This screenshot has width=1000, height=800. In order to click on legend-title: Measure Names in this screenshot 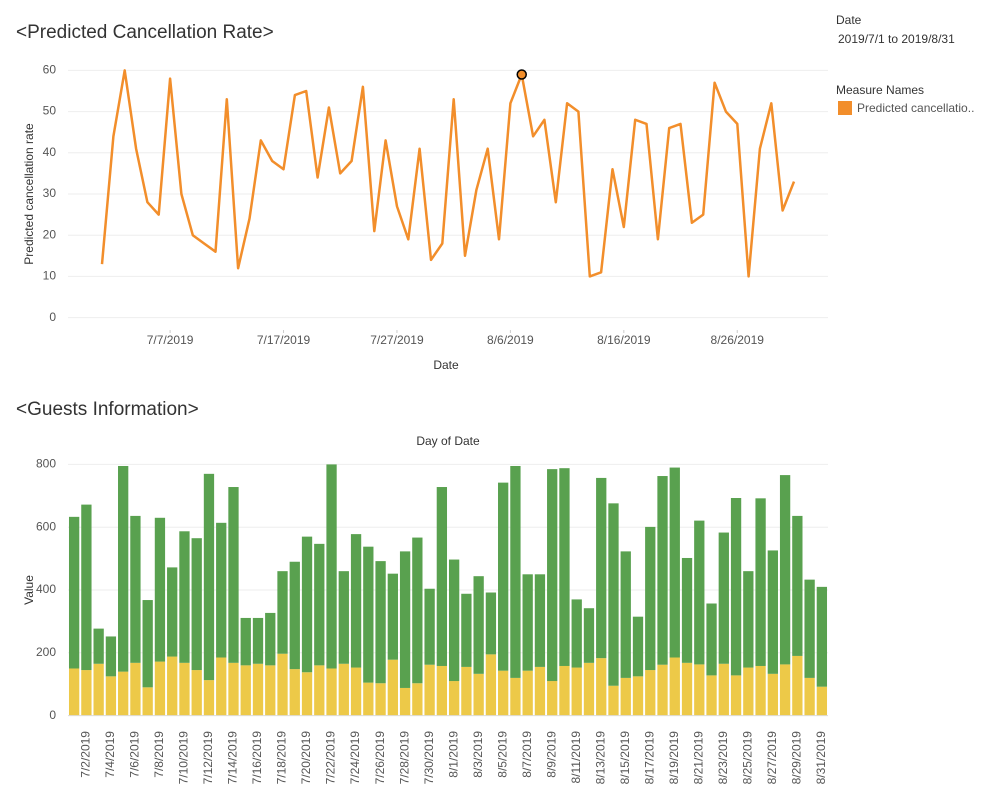, I will do `click(880, 90)`.